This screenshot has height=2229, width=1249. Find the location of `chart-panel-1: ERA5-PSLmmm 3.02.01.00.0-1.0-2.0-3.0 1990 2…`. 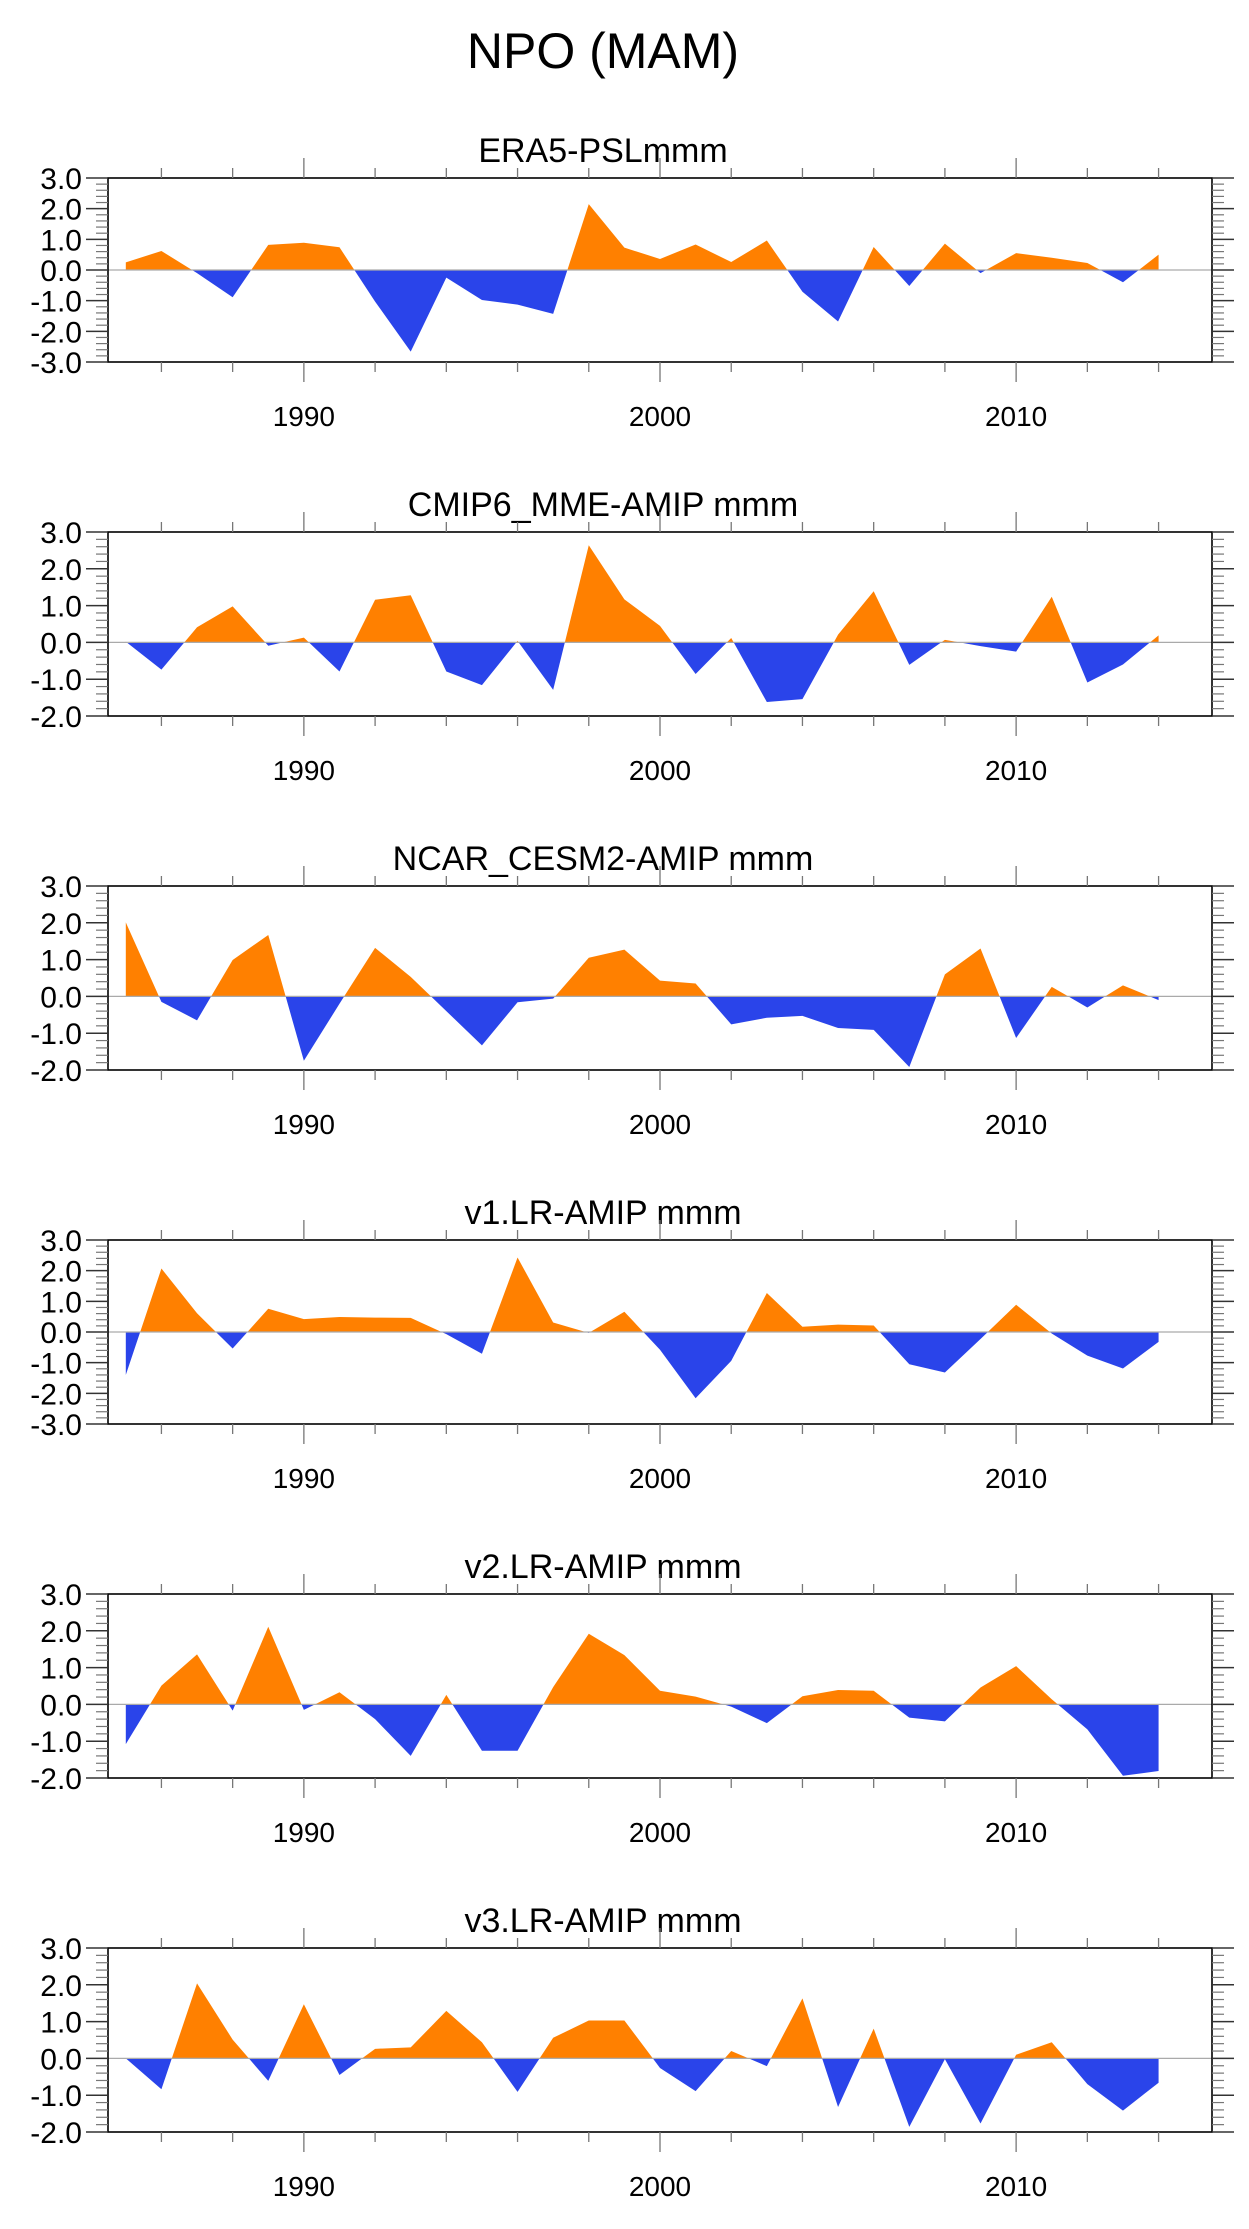

chart-panel-1: ERA5-PSLmmm 3.02.01.00.0-1.0-2.0-3.0 1990 2… is located at coordinates (632, 282).